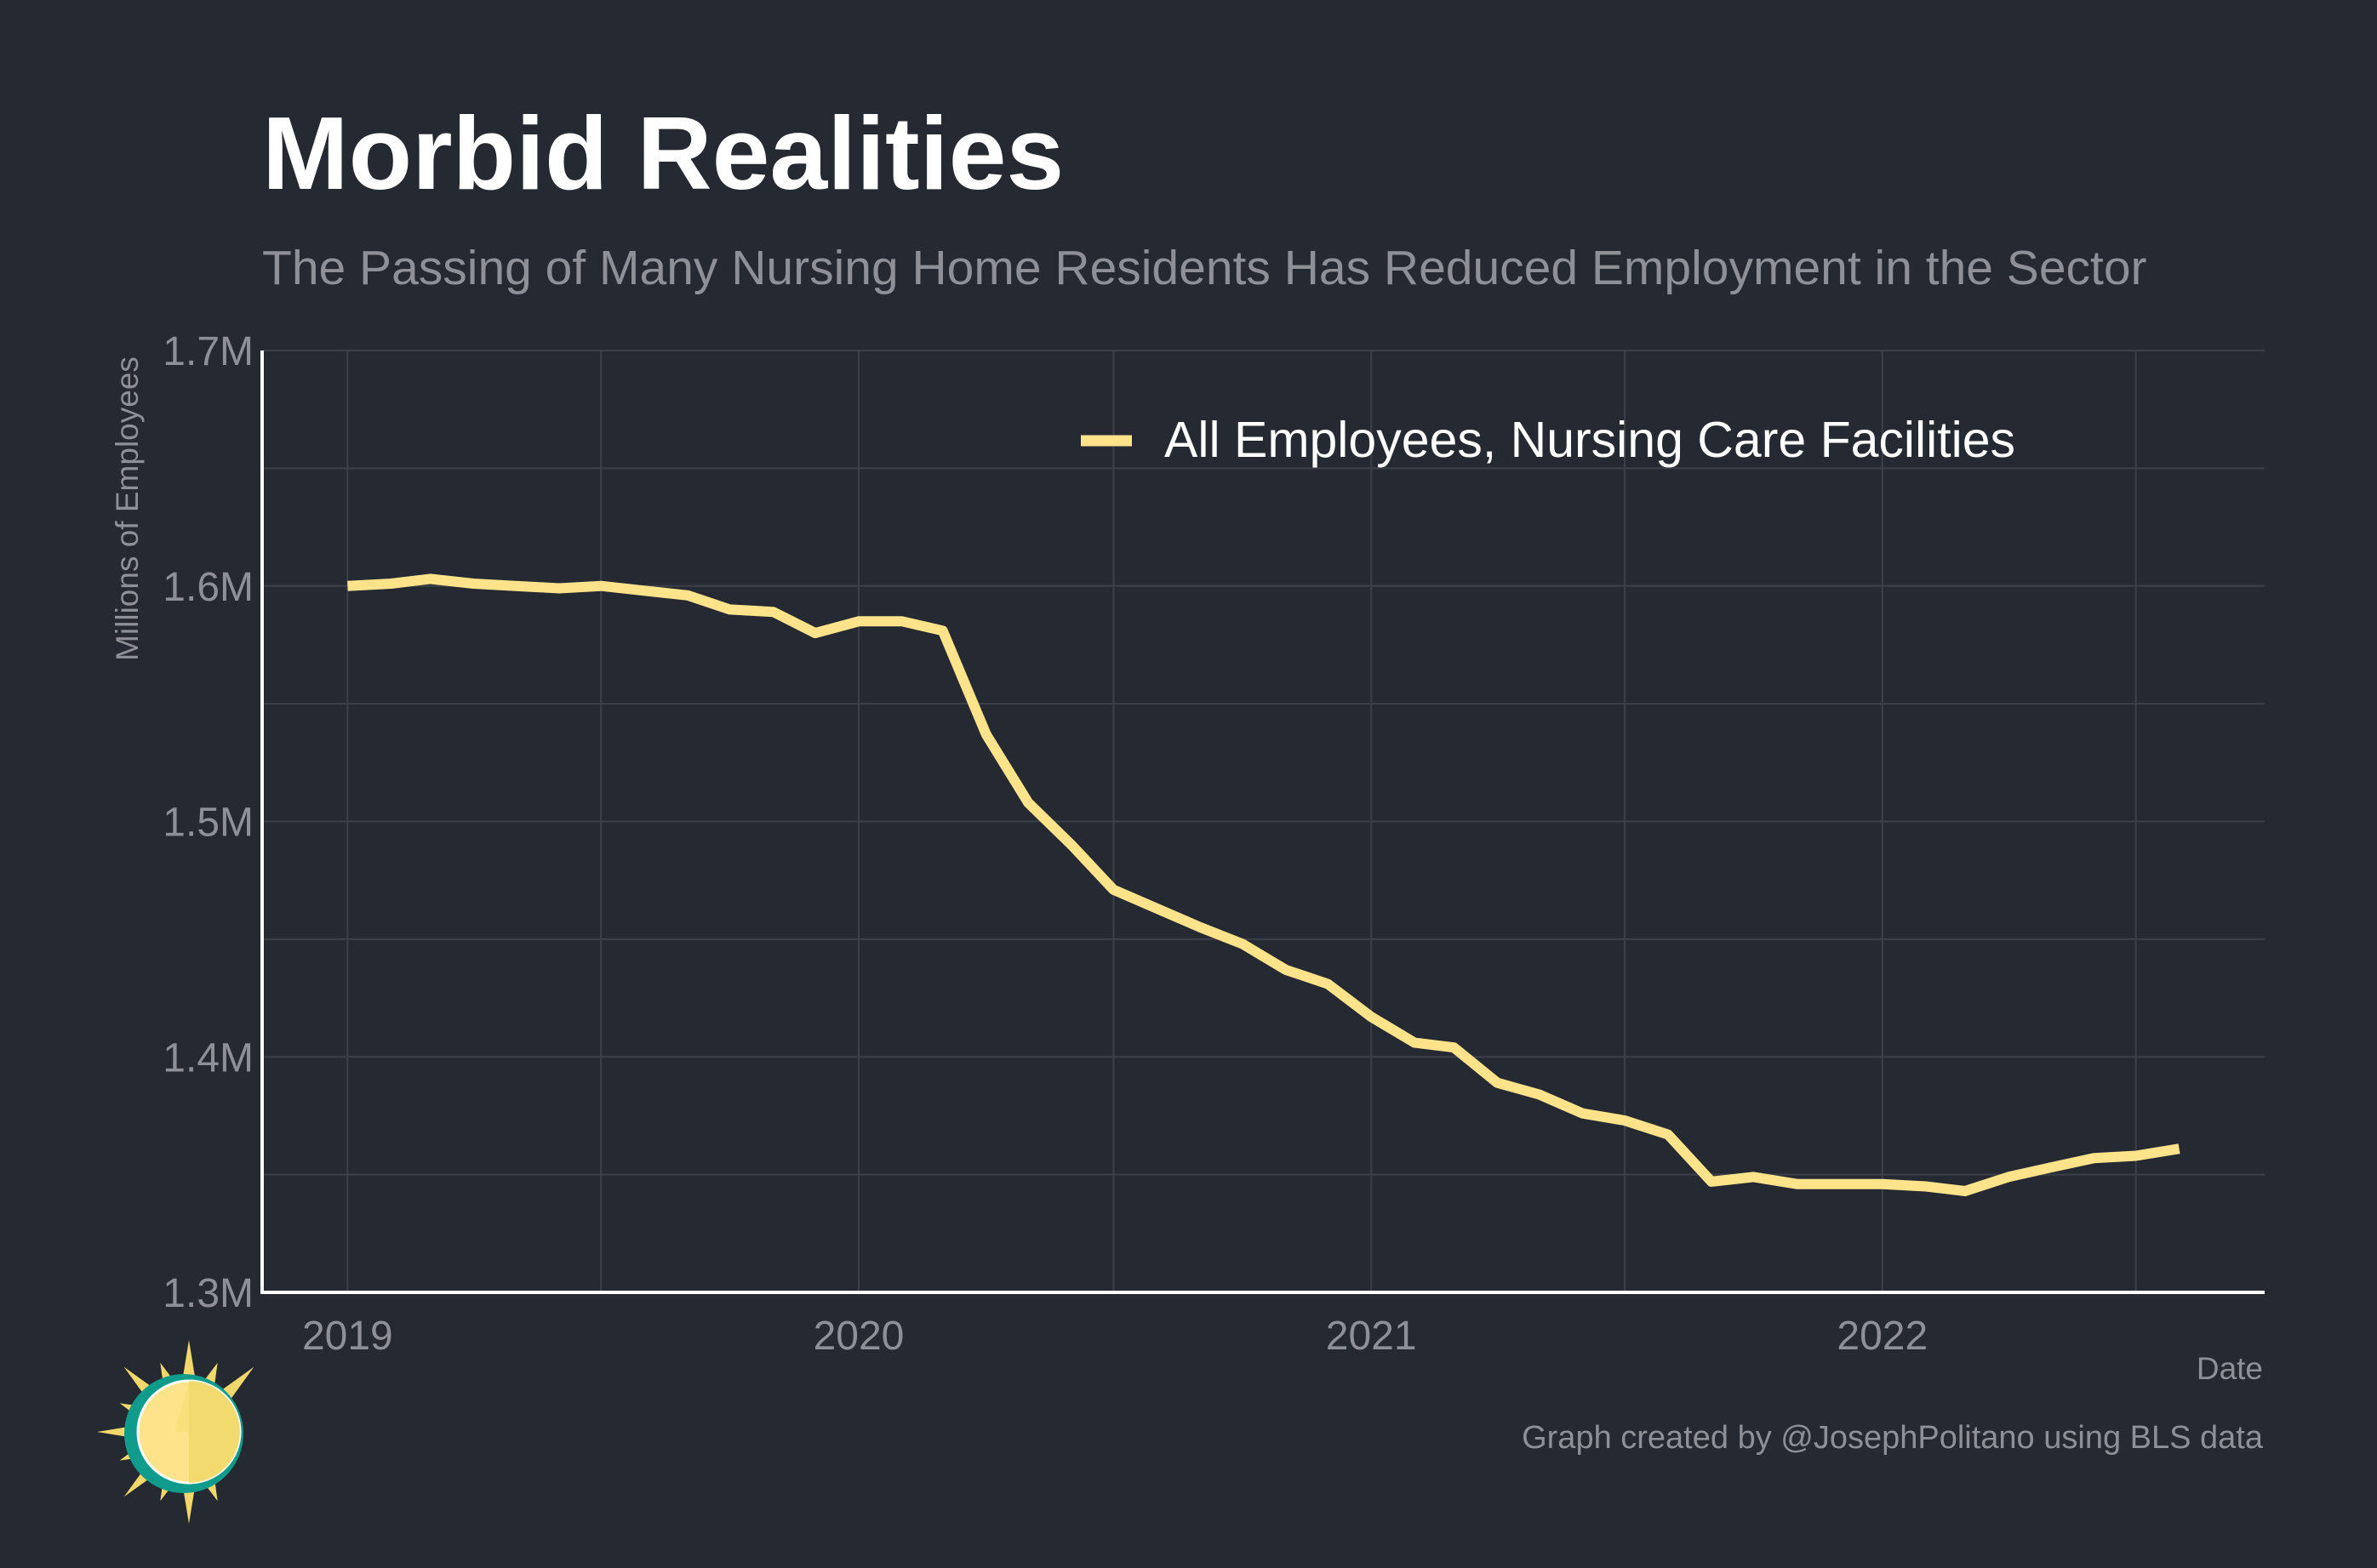 The height and width of the screenshot is (1568, 2377). I want to click on legend: All Employees, Nursing Care Facilities, so click(1548, 440).